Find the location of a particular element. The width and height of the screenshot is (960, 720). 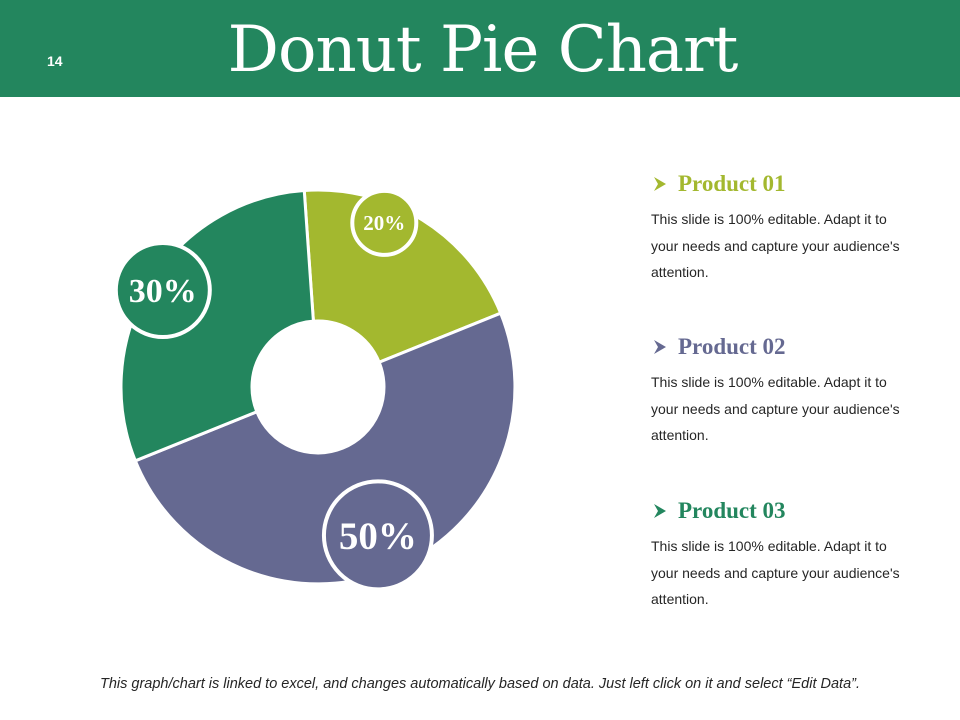

data-label: 30% is located at coordinates (163, 291).